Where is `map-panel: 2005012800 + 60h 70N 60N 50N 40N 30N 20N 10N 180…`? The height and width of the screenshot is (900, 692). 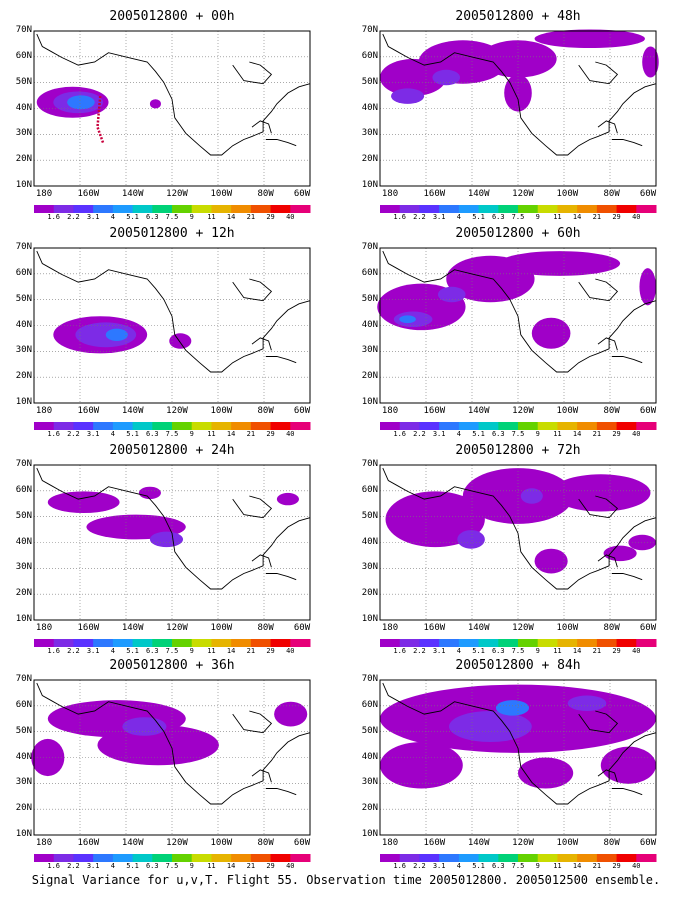
map-panel: 2005012800 + 60h 70N 60N 50N 40N 30N 20N 10N 180… is located at coordinates (515, 331).